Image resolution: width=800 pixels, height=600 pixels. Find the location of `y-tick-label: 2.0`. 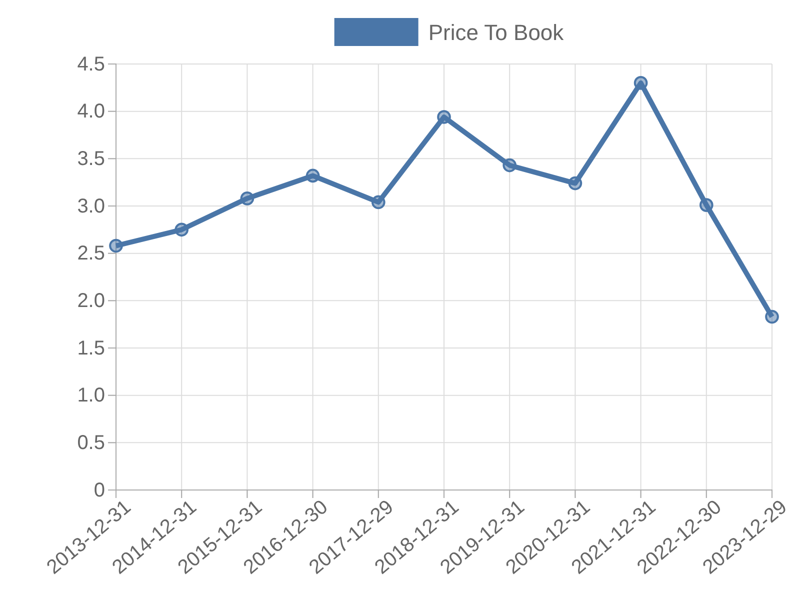

y-tick-label: 2.0 is located at coordinates (91, 301).